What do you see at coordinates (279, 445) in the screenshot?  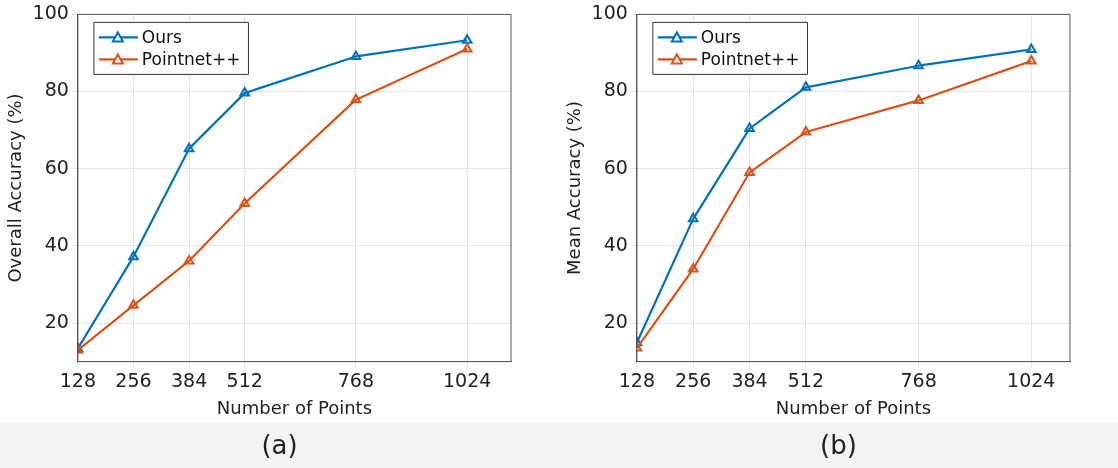 I see `text: (a)` at bounding box center [279, 445].